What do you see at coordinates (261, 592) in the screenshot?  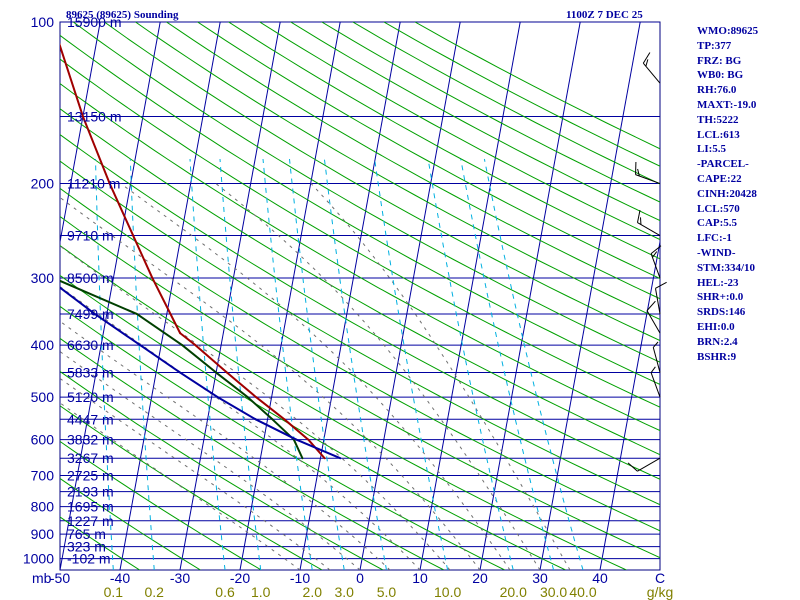 I see `mixing-ratio-label: 1.0` at bounding box center [261, 592].